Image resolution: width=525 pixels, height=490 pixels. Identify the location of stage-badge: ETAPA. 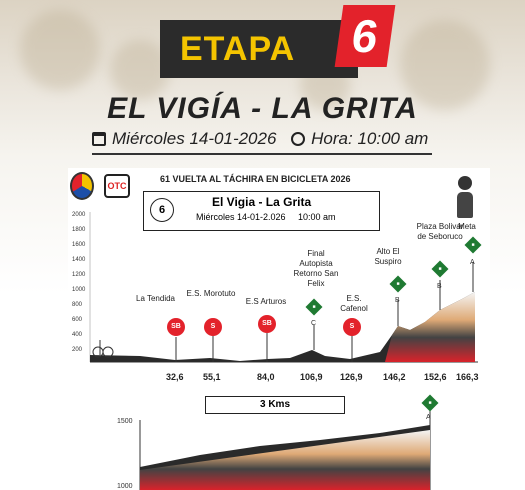
(259, 49).